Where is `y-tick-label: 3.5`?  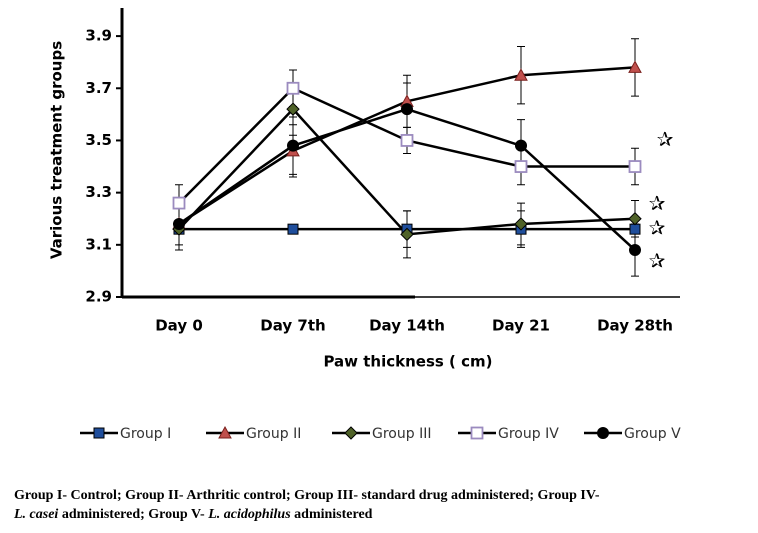
y-tick-label: 3.5 is located at coordinates (98, 140).